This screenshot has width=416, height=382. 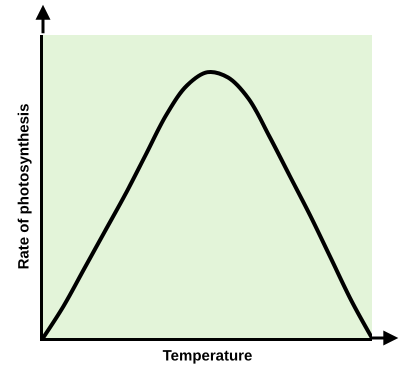 What do you see at coordinates (23, 187) in the screenshot?
I see `y-axis-title: Rate of photosynthesis` at bounding box center [23, 187].